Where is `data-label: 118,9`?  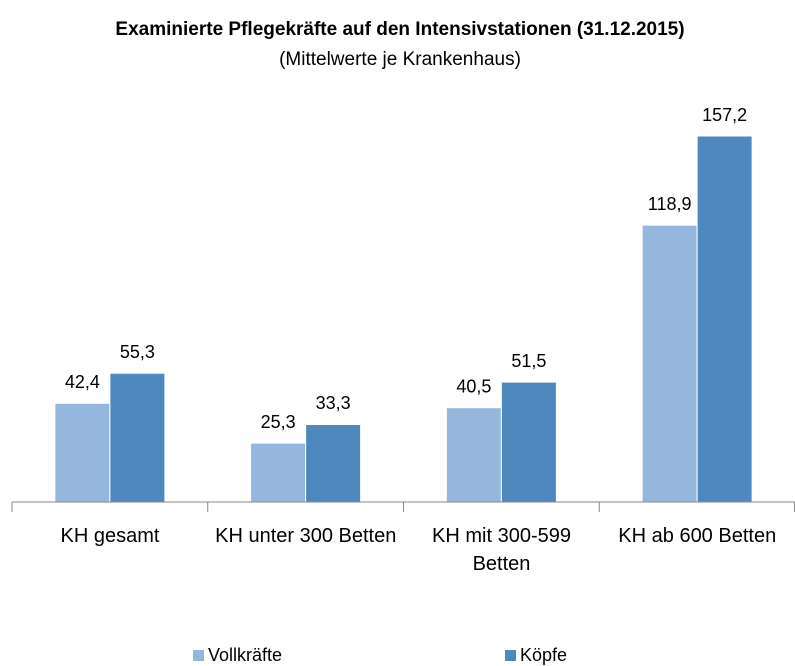
data-label: 118,9 is located at coordinates (670, 204).